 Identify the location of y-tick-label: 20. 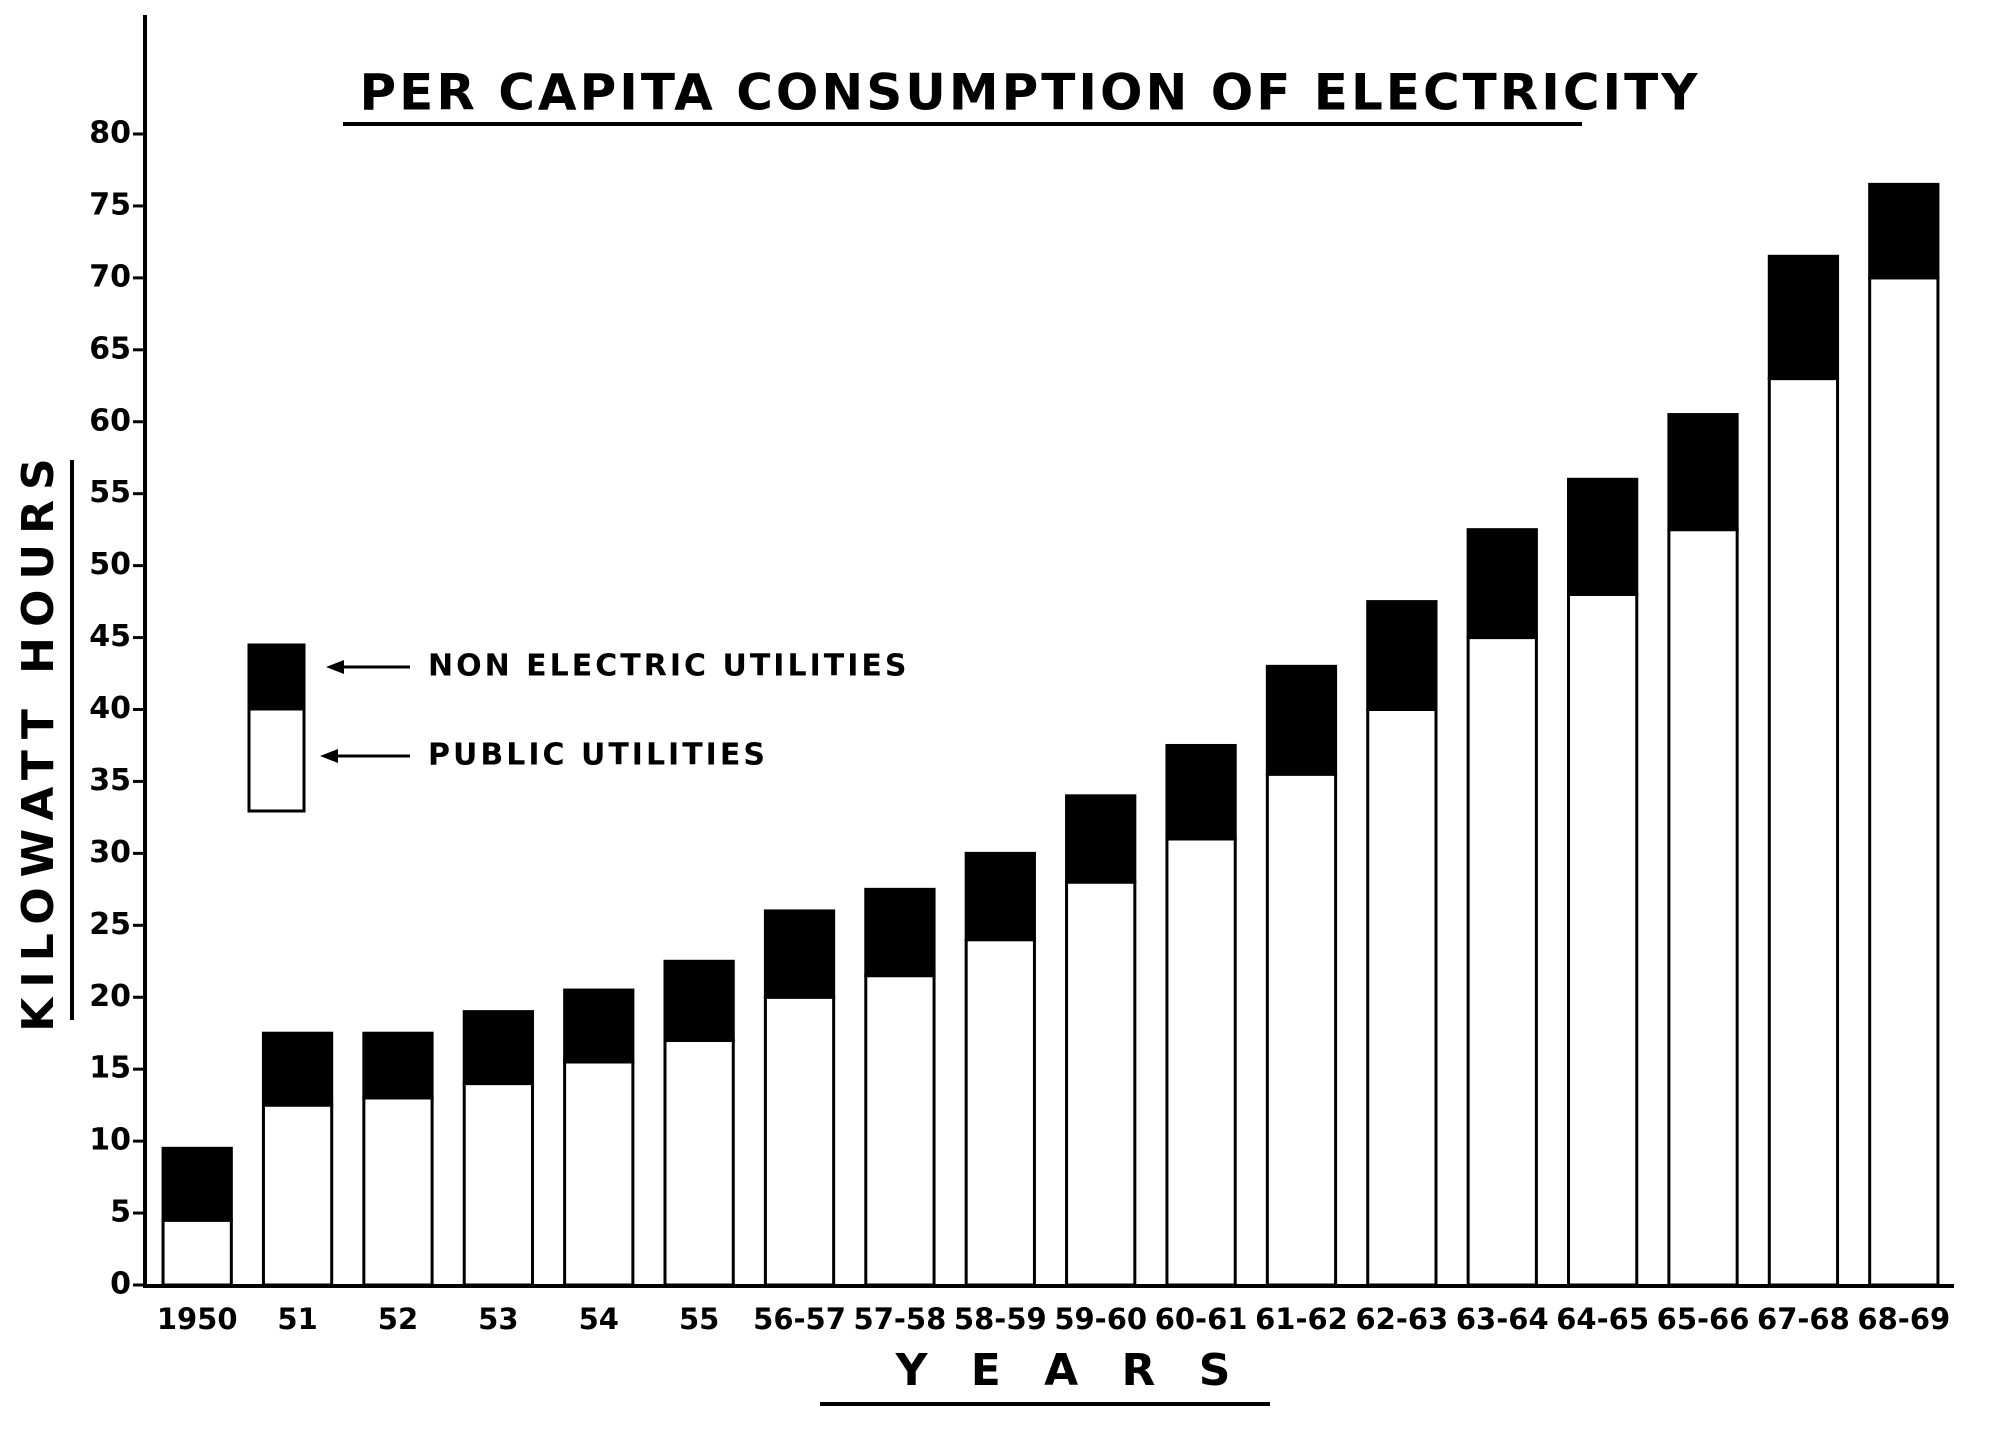
(110, 996).